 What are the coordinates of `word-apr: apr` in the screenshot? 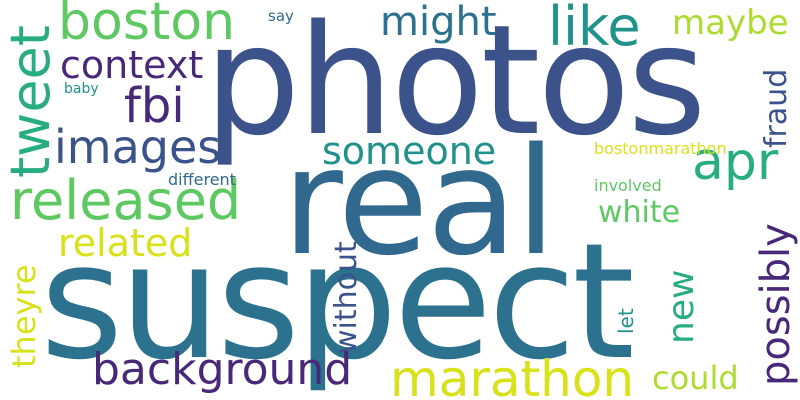 It's located at (735, 162).